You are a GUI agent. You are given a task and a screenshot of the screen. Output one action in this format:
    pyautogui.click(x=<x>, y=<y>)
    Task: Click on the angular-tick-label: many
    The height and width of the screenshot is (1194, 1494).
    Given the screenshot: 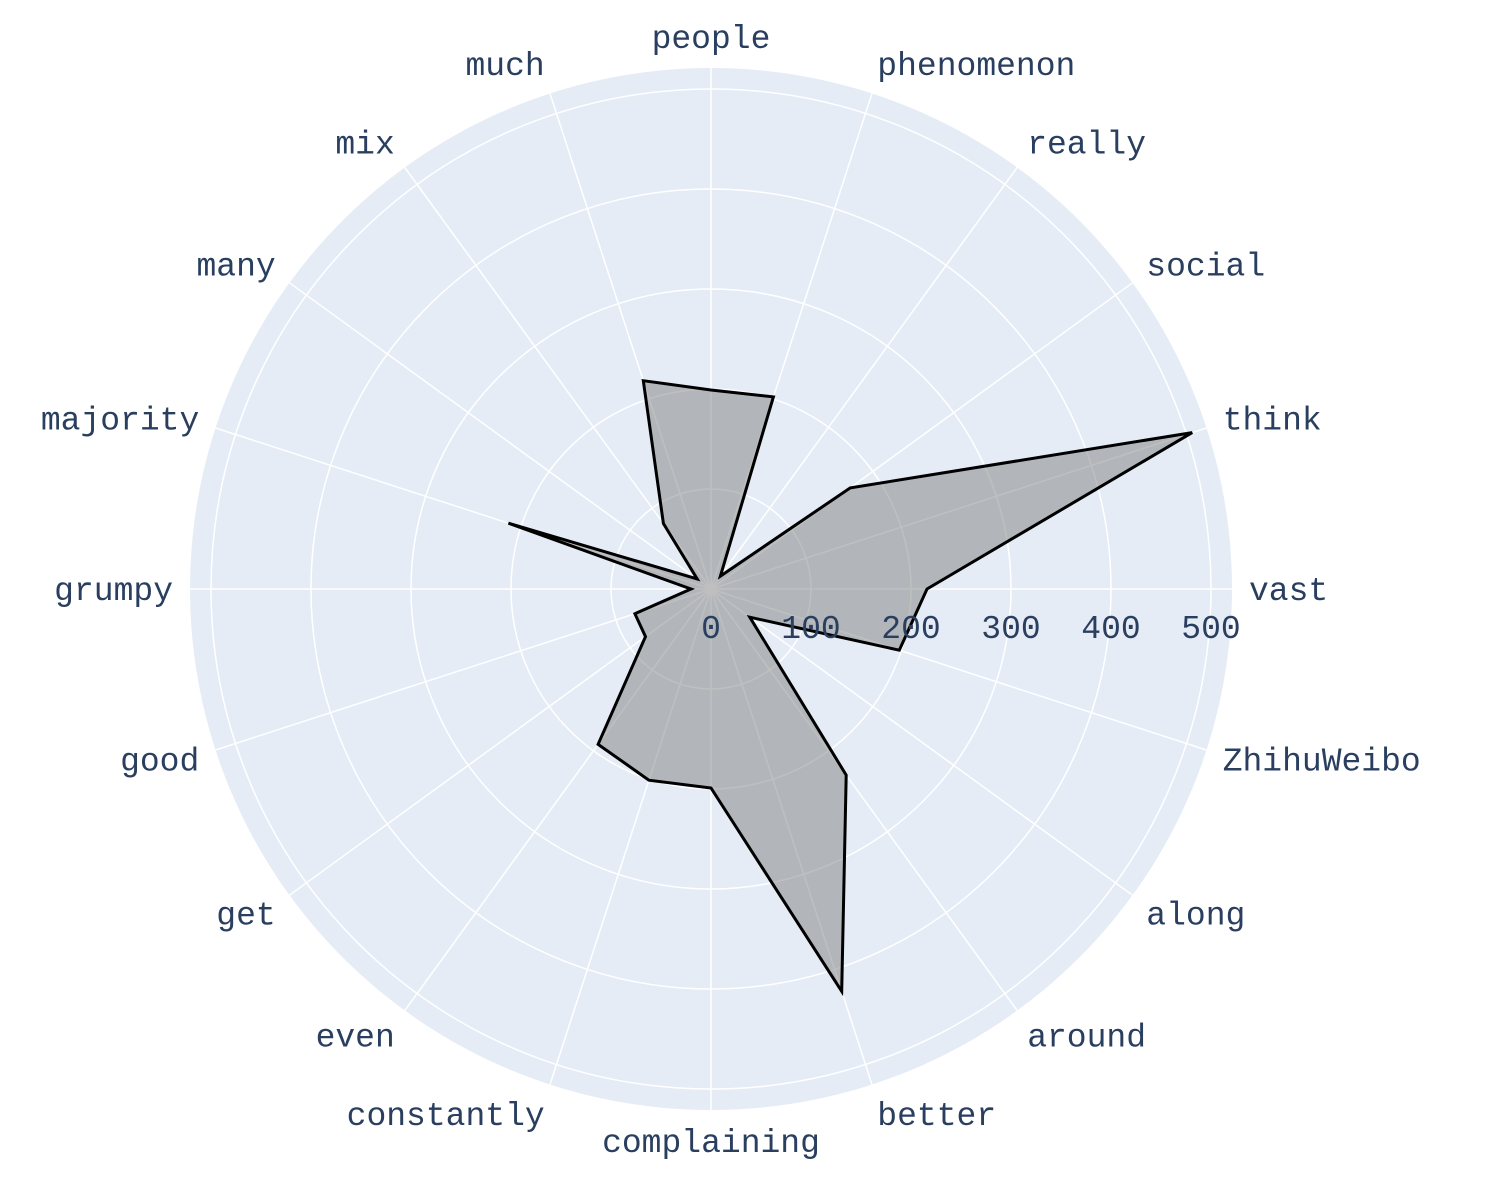 What is the action you would take?
    pyautogui.click(x=235, y=267)
    